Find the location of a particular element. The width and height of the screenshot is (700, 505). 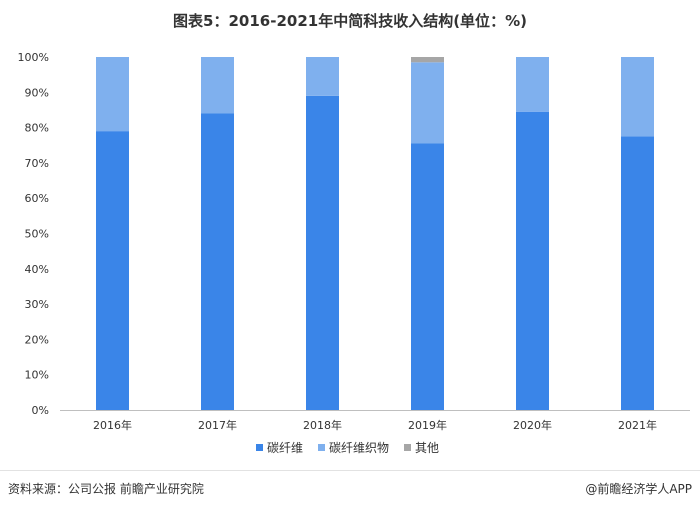

chart-title: 图表5：2016-2021年中简科技收入结构(单位：%) is located at coordinates (350, 21).